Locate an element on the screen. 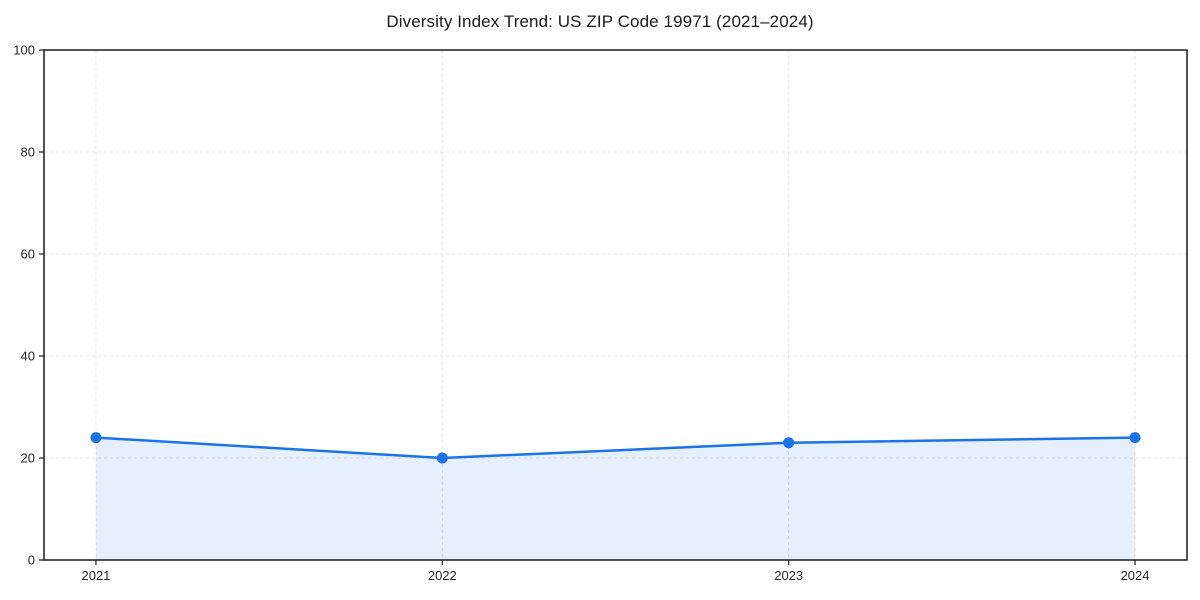  x-axis-tick-label: 2022 is located at coordinates (442, 575).